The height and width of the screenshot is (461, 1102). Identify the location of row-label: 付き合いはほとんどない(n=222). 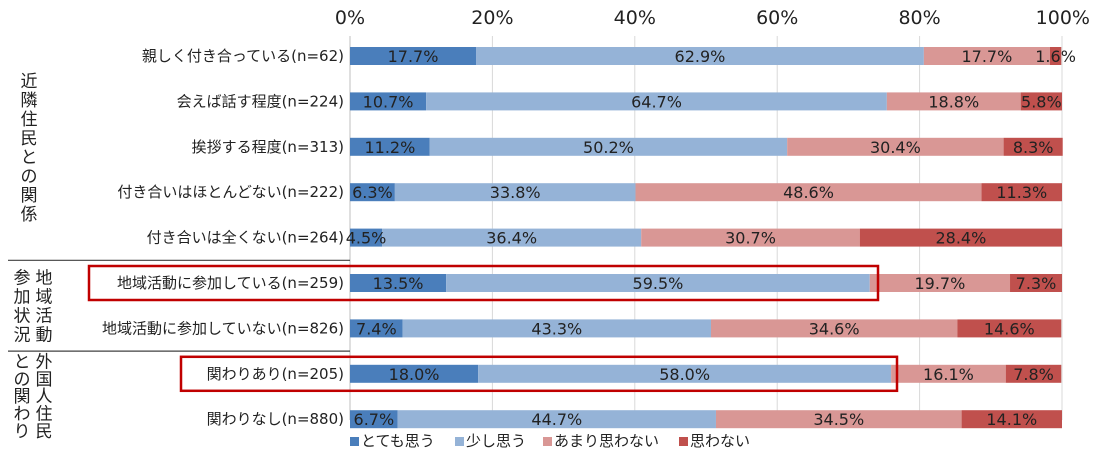
(230, 192).